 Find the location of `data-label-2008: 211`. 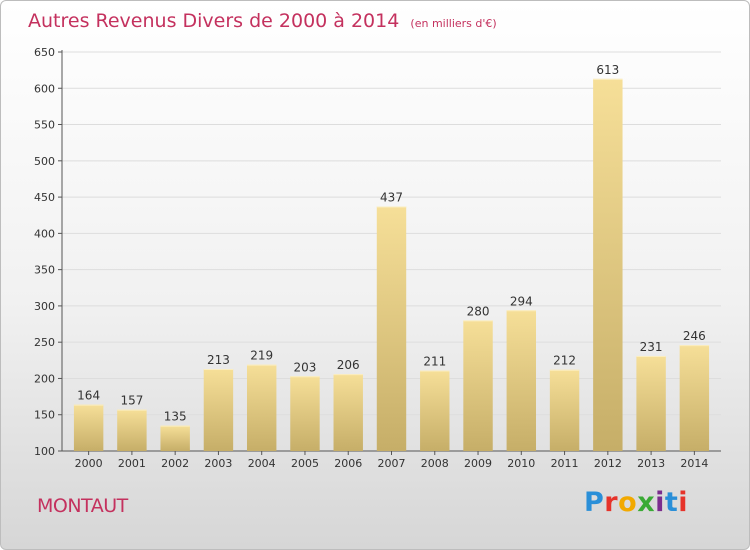

data-label-2008: 211 is located at coordinates (434, 361).